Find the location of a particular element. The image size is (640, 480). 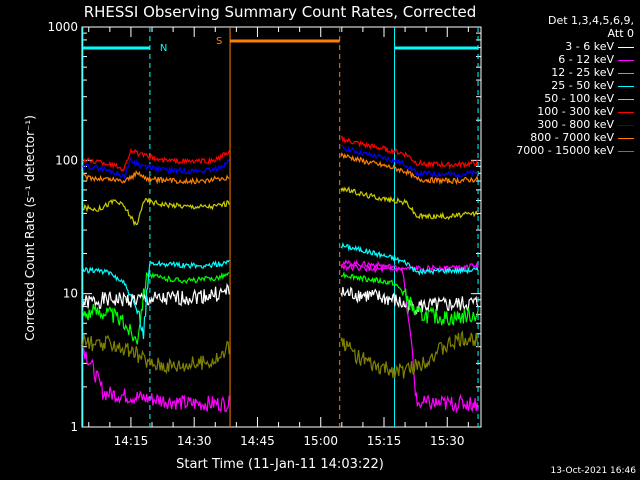

legend-entry: 3 - 6 keV is located at coordinates (575, 46).